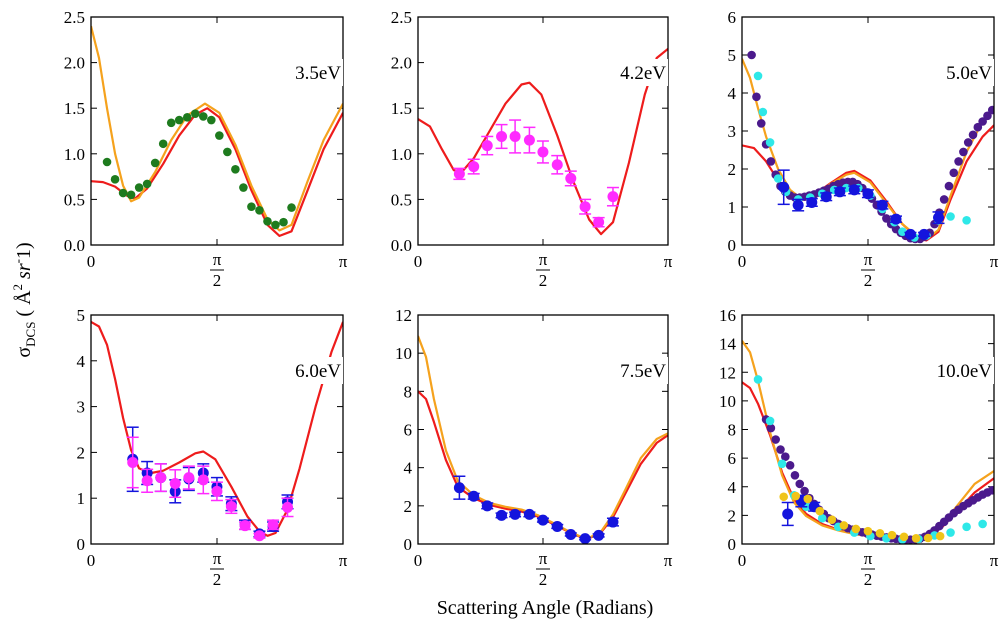  What do you see at coordinates (728, 344) in the screenshot?
I see `y-tick-label: 14` at bounding box center [728, 344].